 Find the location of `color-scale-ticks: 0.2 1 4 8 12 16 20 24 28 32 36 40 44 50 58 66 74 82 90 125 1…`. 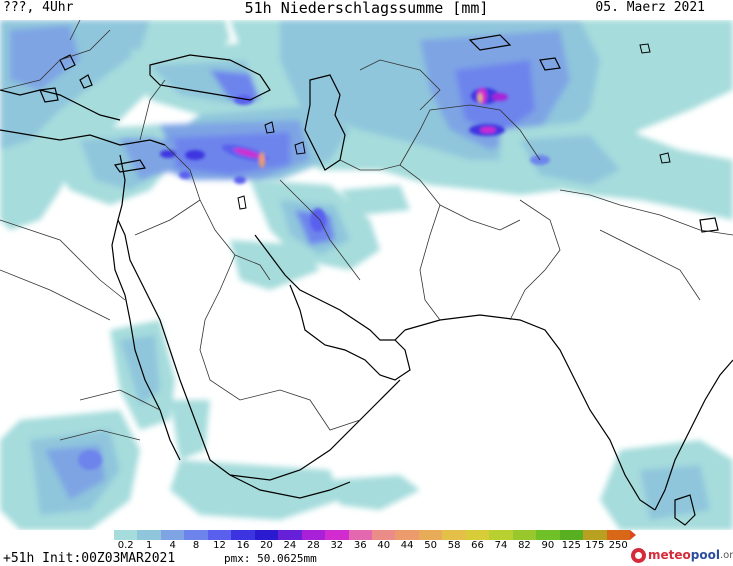

color-scale-ticks: 0.2 1 4 8 12 16 20 24 28 32 36 40 44 50 58 66 74 82 90 125 1… is located at coordinates (372, 546).